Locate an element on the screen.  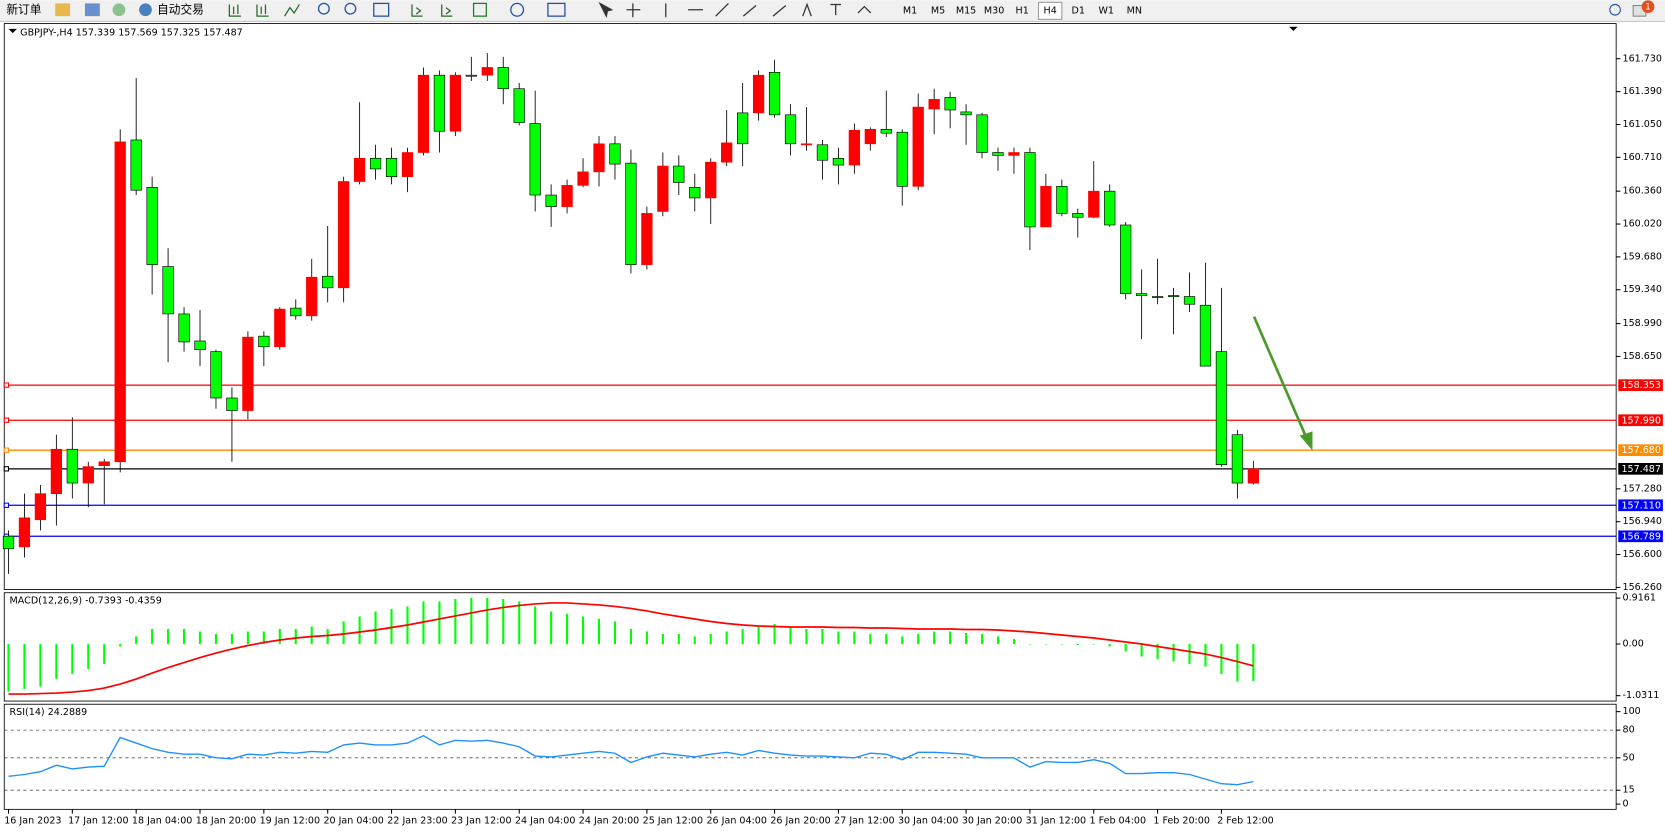
new-order-button: 新订单 is located at coordinates (23, 9).